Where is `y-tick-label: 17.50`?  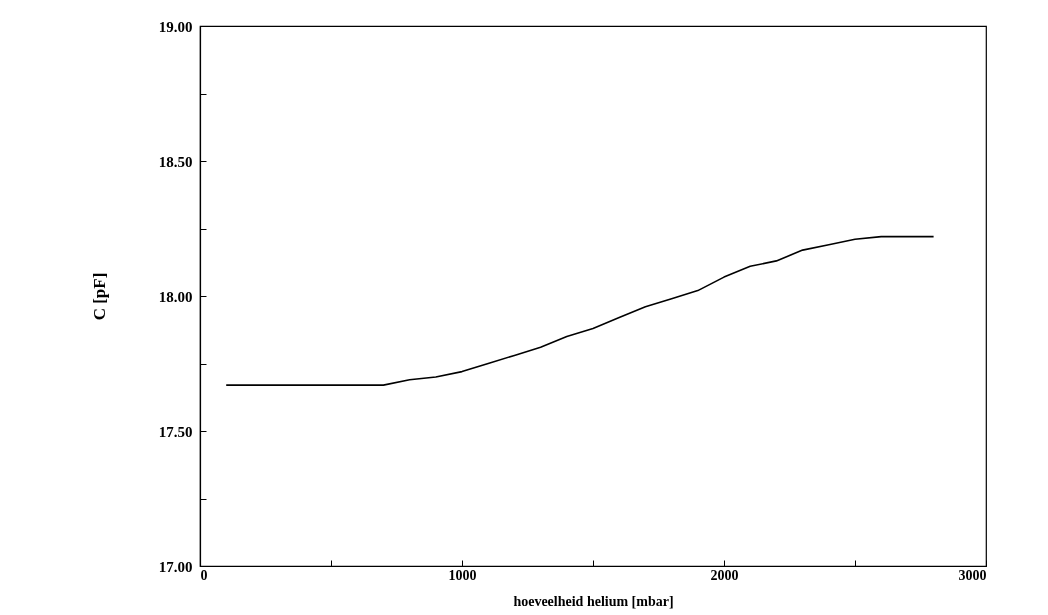 y-tick-label: 17.50 is located at coordinates (175, 431).